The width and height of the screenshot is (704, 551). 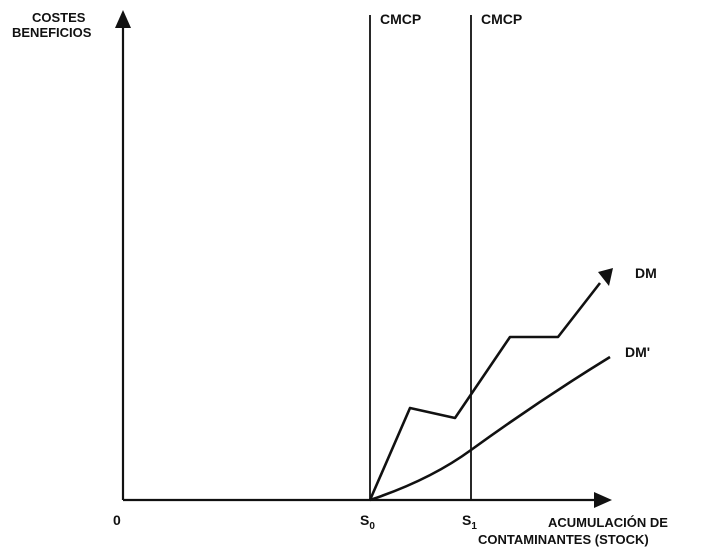 What do you see at coordinates (372, 526) in the screenshot?
I see `marker-s0-sub: 0` at bounding box center [372, 526].